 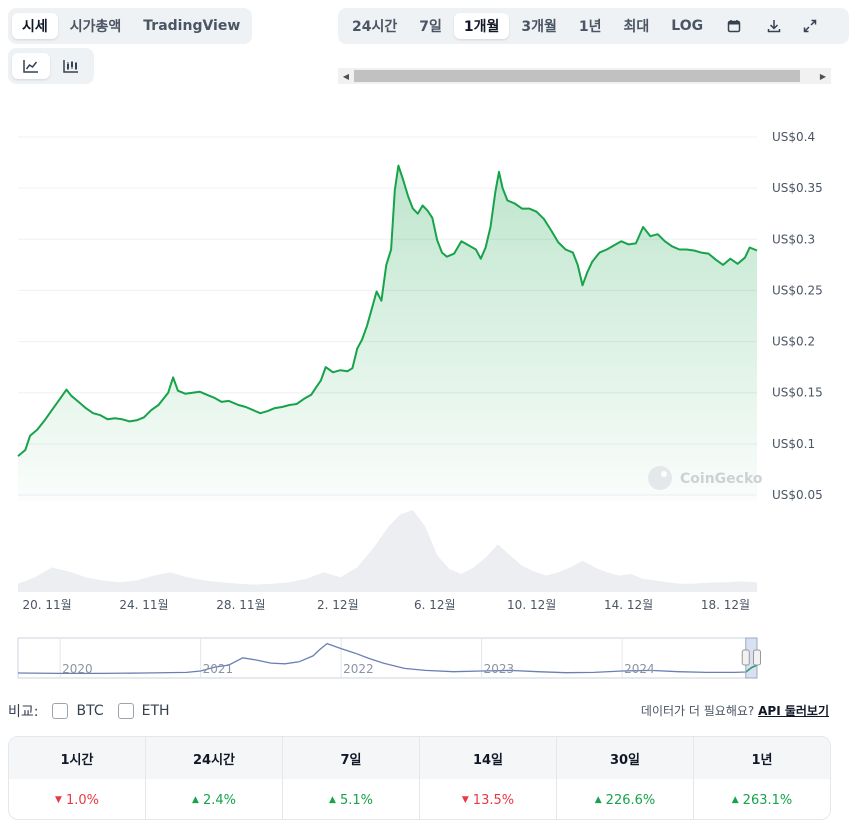 What do you see at coordinates (51, 66) in the screenshot?
I see `chart-style-toggle` at bounding box center [51, 66].